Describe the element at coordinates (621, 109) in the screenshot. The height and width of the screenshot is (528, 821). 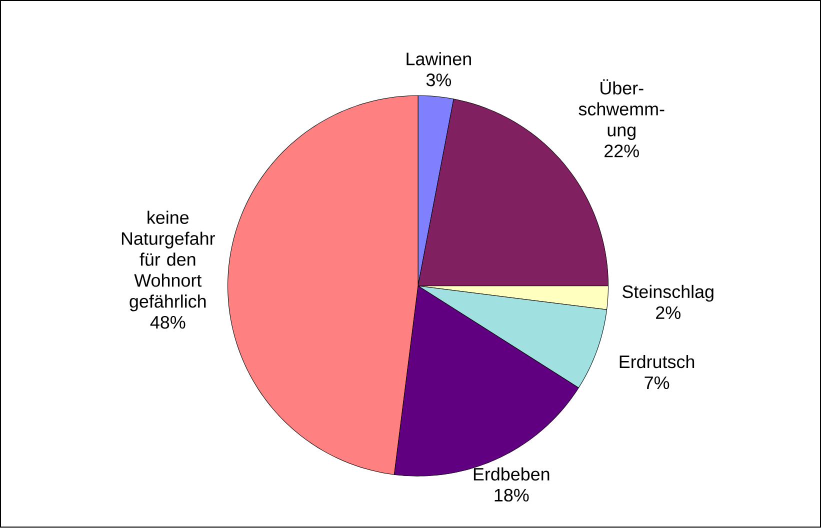
I see `slice-label: Über-schwemm-ung` at that location.